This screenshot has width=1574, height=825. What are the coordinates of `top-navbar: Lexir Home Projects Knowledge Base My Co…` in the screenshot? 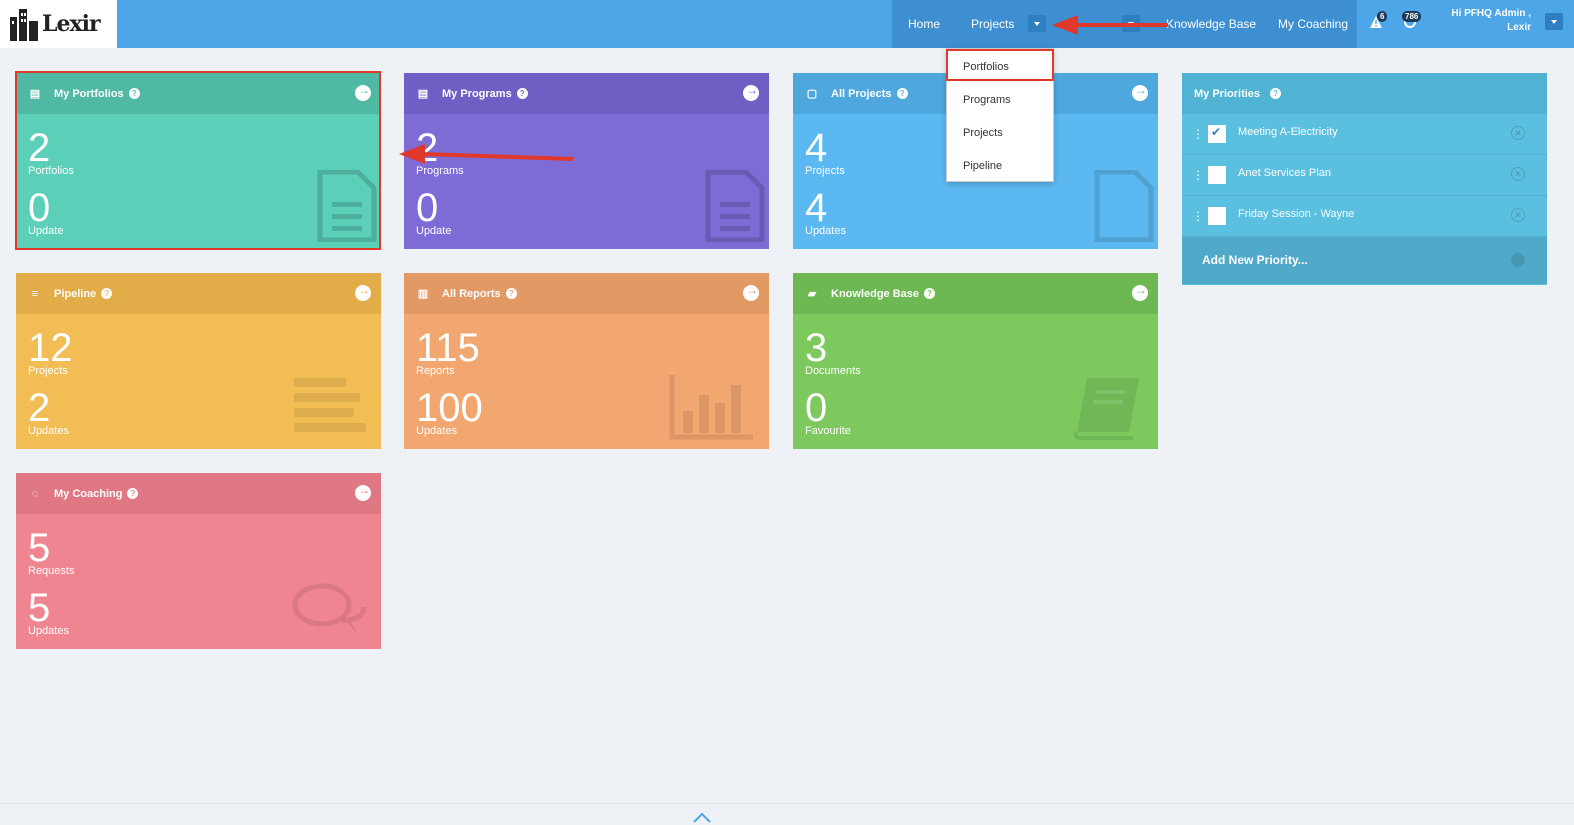 It's located at (787, 24).